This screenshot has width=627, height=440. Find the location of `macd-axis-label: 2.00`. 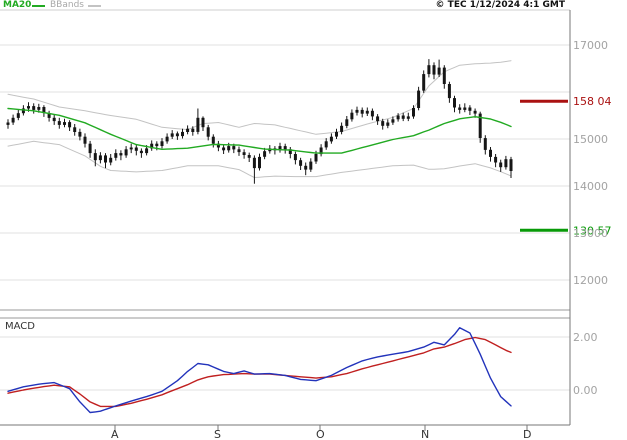

macd-axis-label: 2.00 is located at coordinates (585, 337).